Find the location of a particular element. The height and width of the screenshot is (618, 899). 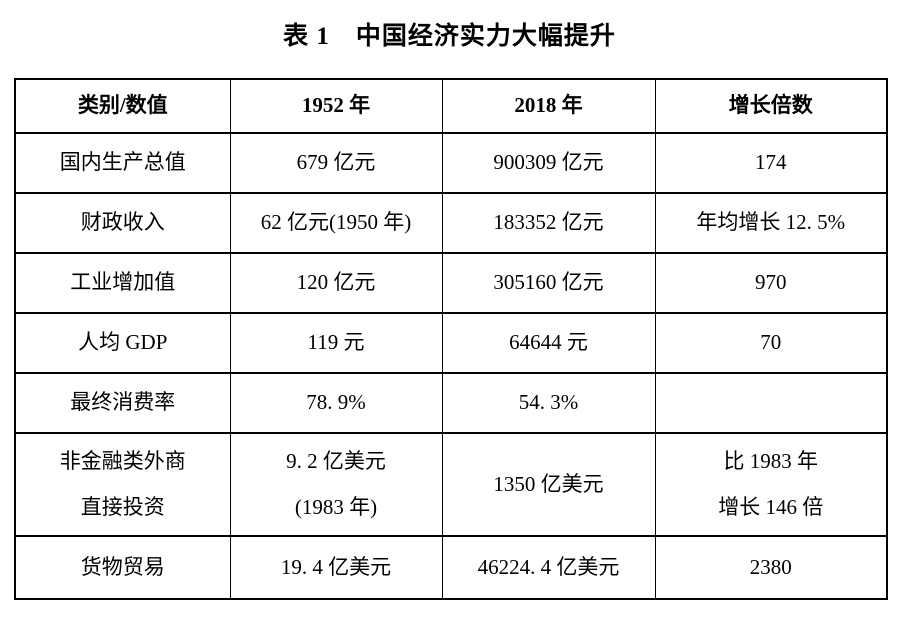

table-row-fiscal-revenue: 财政收入 62 亿元(1950 年) 183352 亿元 年均增长 12. 5% is located at coordinates (451, 223).